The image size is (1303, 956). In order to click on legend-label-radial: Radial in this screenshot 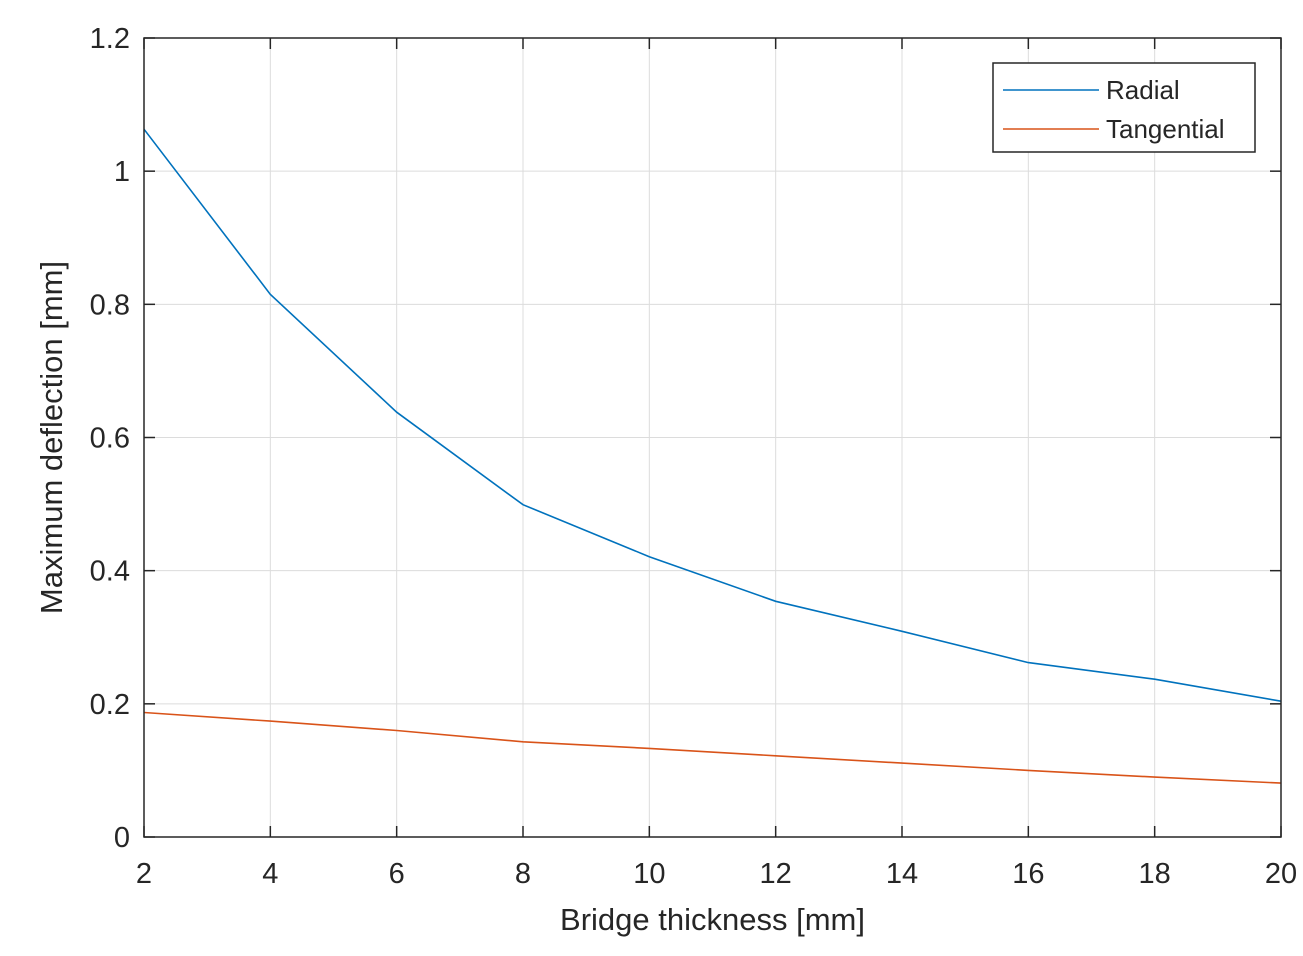, I will do `click(1143, 90)`.